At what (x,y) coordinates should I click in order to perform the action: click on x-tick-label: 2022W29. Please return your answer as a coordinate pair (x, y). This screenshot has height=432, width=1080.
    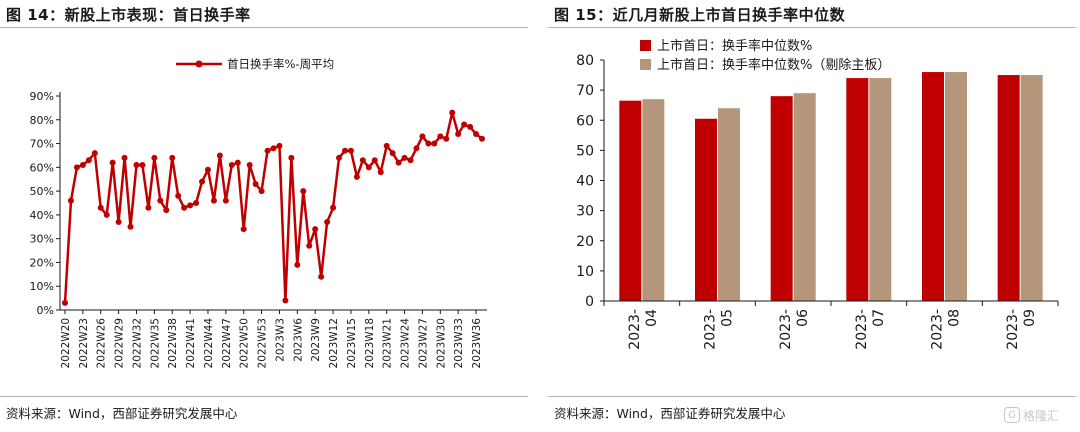
    Looking at the image, I should click on (120, 343).